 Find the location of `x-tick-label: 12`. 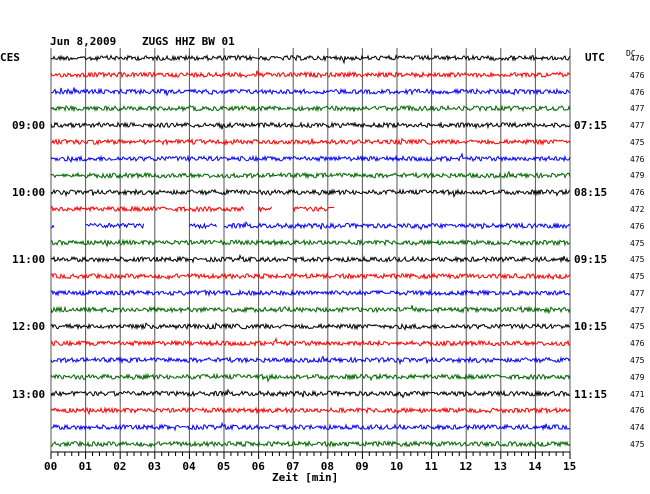

x-tick-label: 12 is located at coordinates (466, 466).